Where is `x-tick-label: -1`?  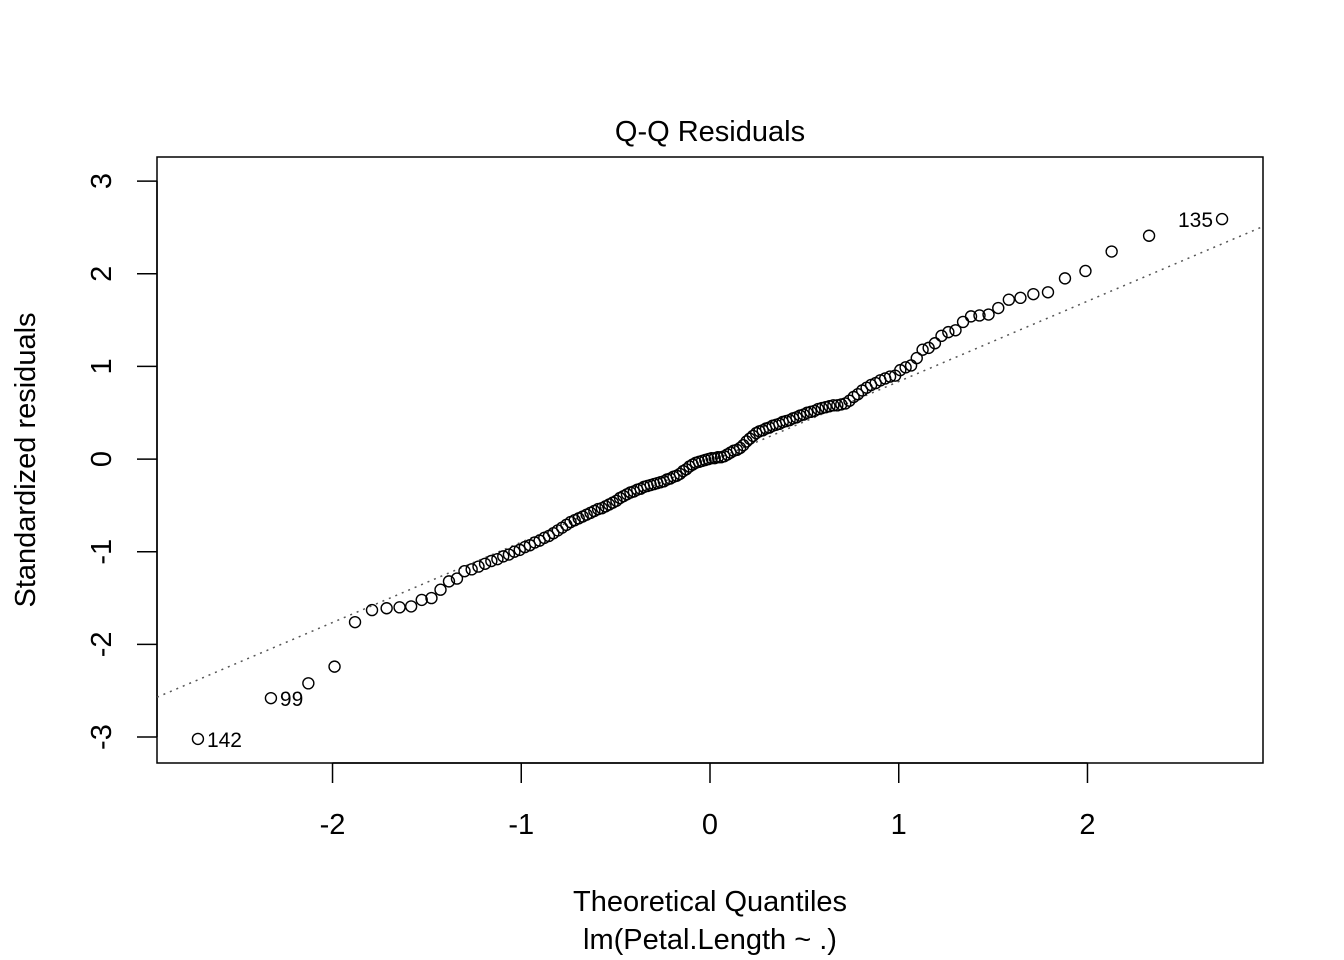
x-tick-label: -1 is located at coordinates (521, 825).